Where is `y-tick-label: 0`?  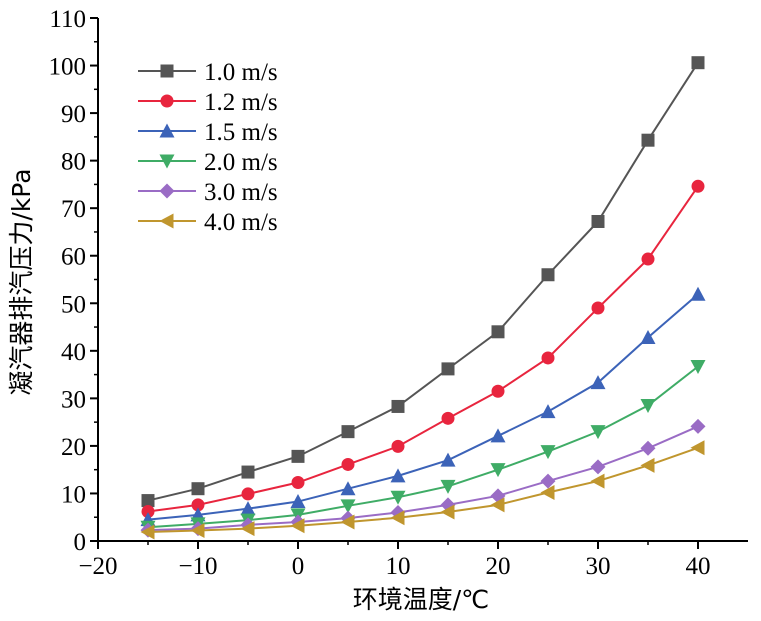 y-tick-label: 0 is located at coordinates (80, 542).